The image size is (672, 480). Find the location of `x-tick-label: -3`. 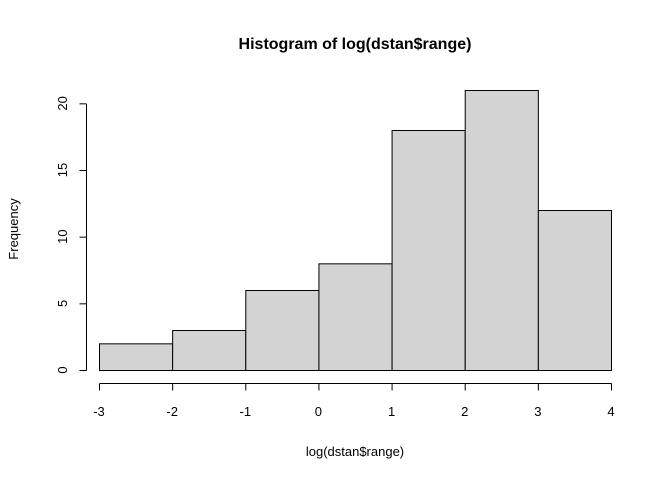

x-tick-label: -3 is located at coordinates (99, 411).